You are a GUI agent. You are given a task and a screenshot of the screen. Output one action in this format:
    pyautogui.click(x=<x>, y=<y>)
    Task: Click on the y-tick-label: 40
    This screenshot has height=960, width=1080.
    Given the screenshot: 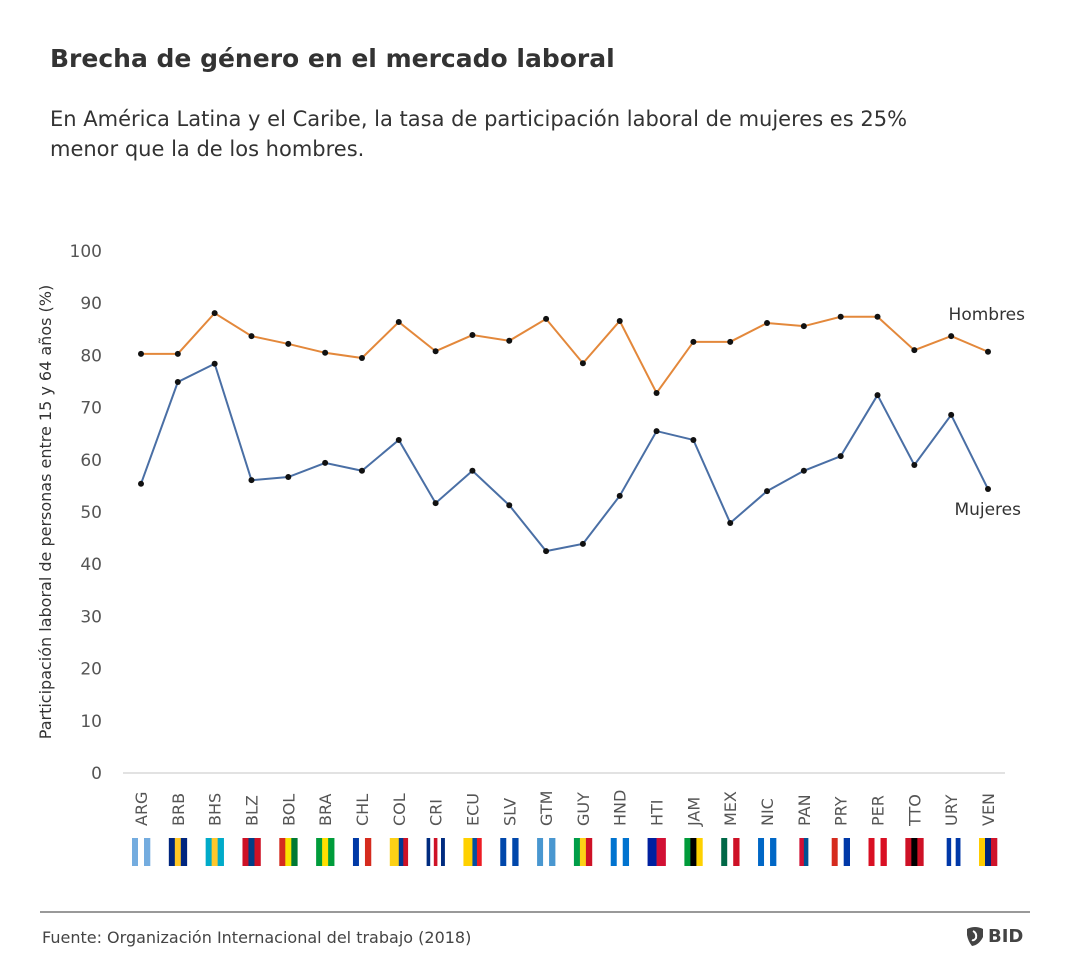 What is the action you would take?
    pyautogui.click(x=91, y=565)
    